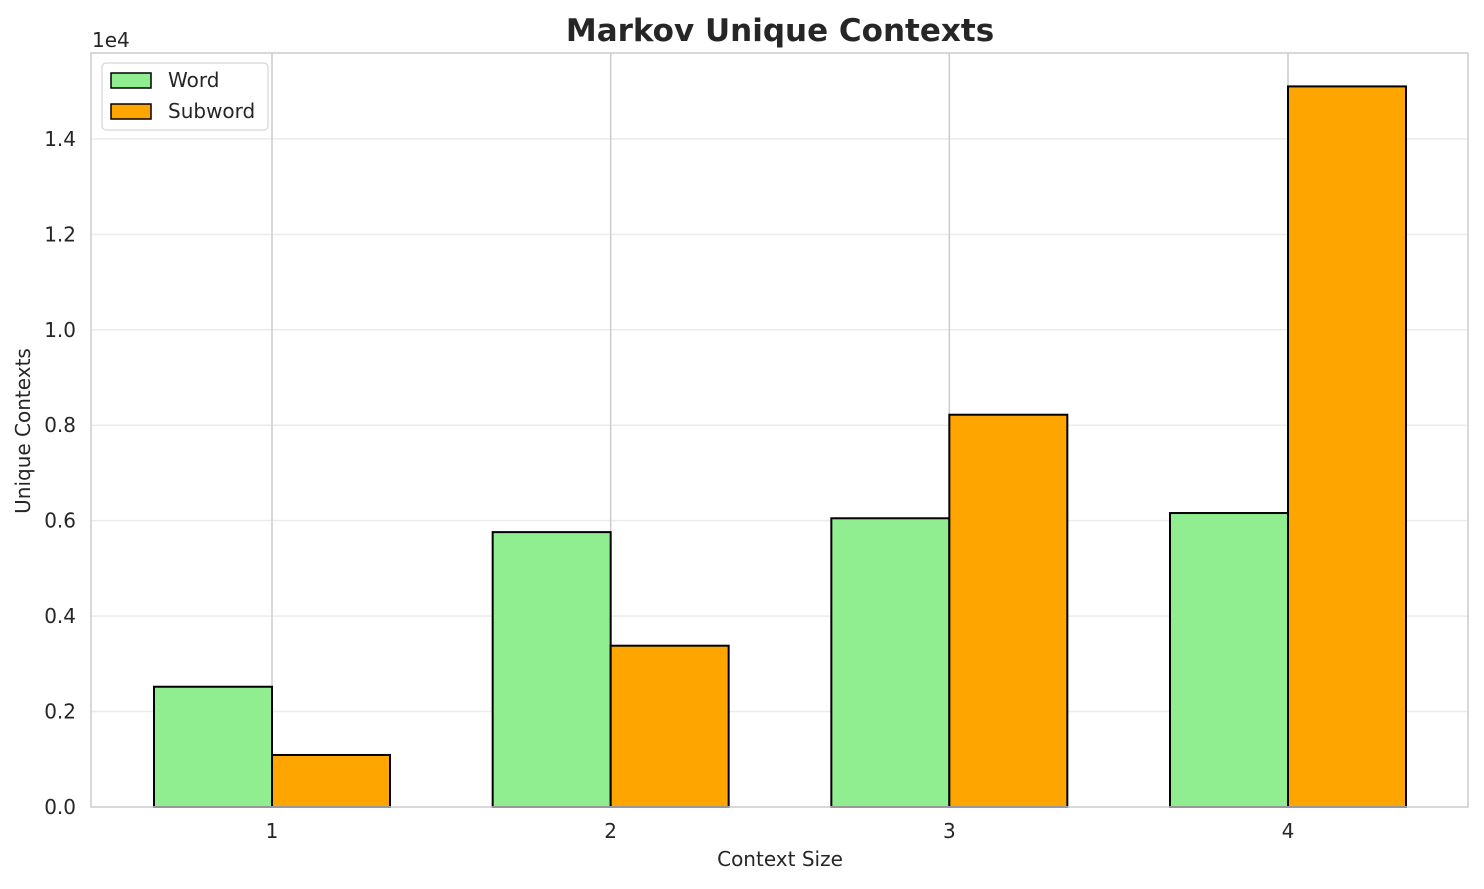  What do you see at coordinates (193, 80) in the screenshot?
I see `legend-label-word: Word` at bounding box center [193, 80].